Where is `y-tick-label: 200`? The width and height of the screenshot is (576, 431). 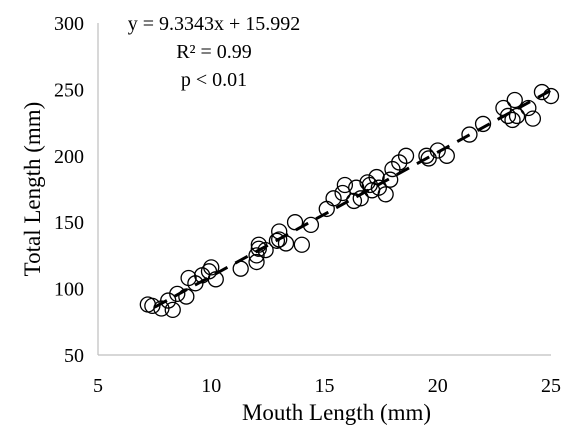 y-tick-label: 200 is located at coordinates (69, 157).